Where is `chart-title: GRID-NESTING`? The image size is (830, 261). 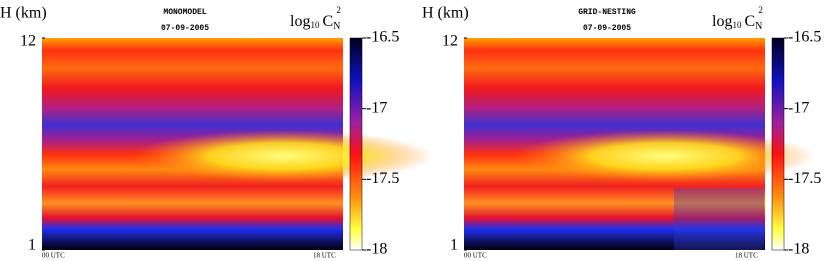
chart-title: GRID-NESTING is located at coordinates (607, 12).